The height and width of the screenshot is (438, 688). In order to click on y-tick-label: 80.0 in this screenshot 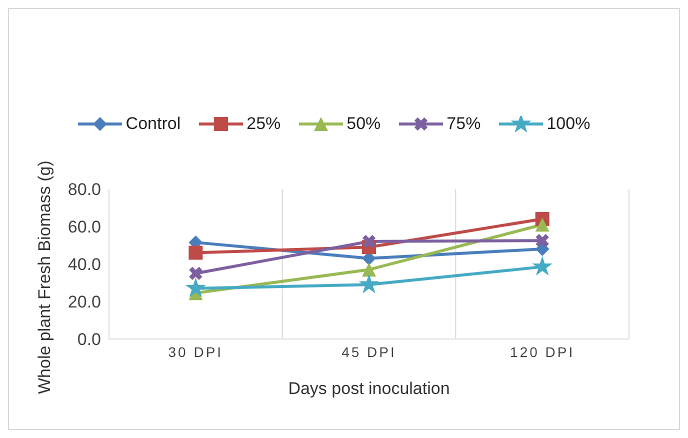, I will do `click(84, 190)`.